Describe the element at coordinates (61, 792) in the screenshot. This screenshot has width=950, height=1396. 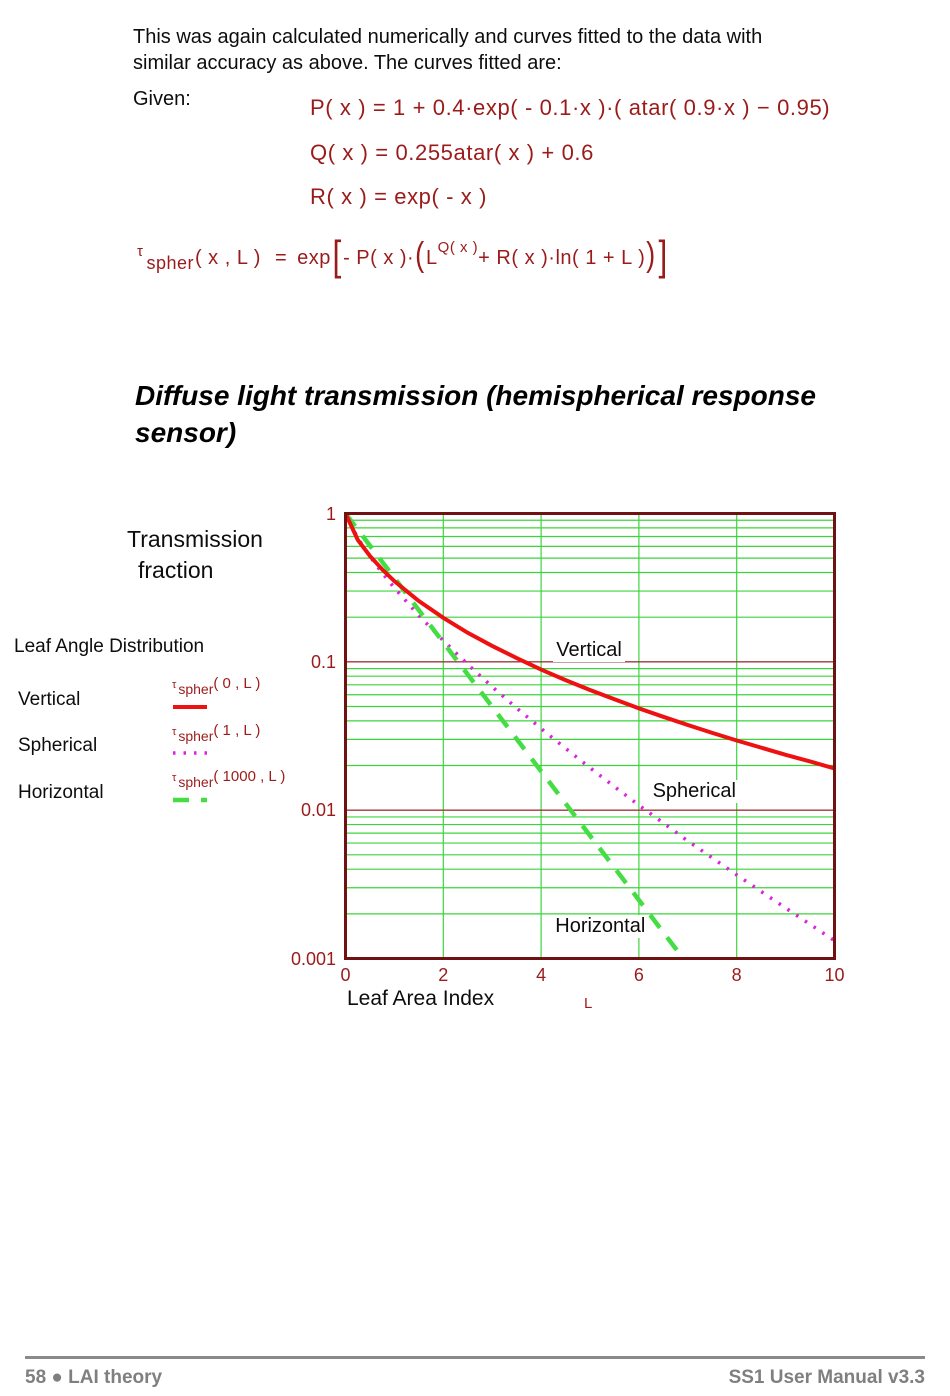
I see `legend-label-horizontal: Horizontal` at that location.